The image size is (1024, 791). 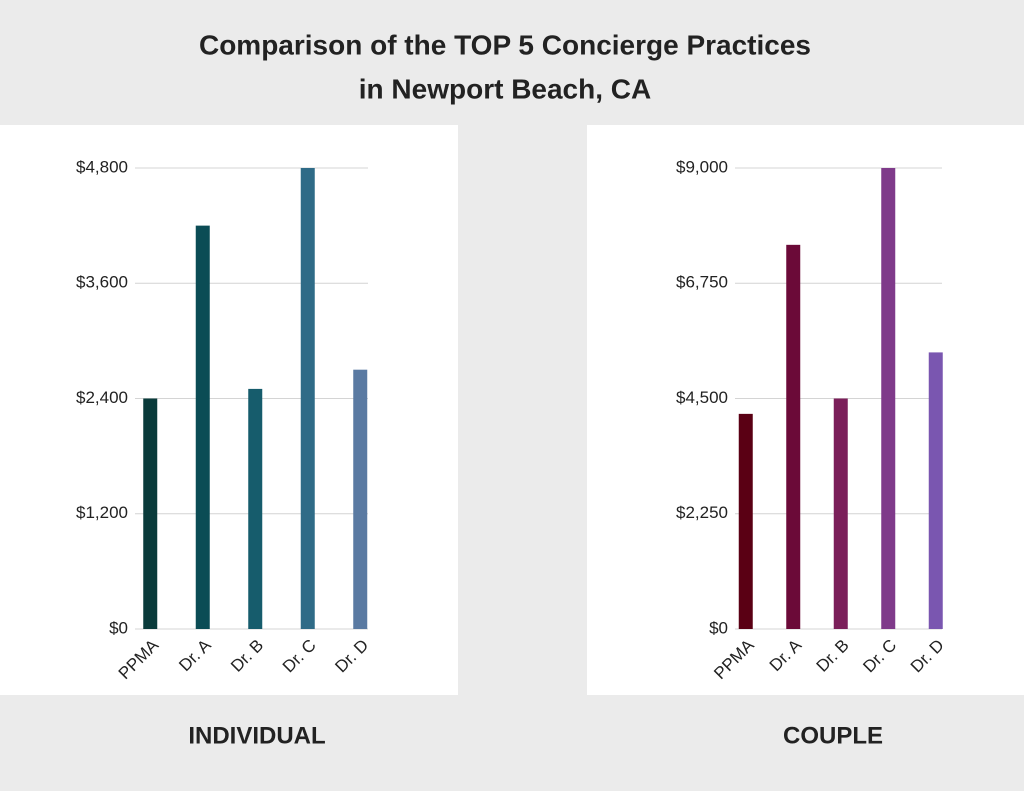 I want to click on y-tick-label: $6,750, so click(x=702, y=282).